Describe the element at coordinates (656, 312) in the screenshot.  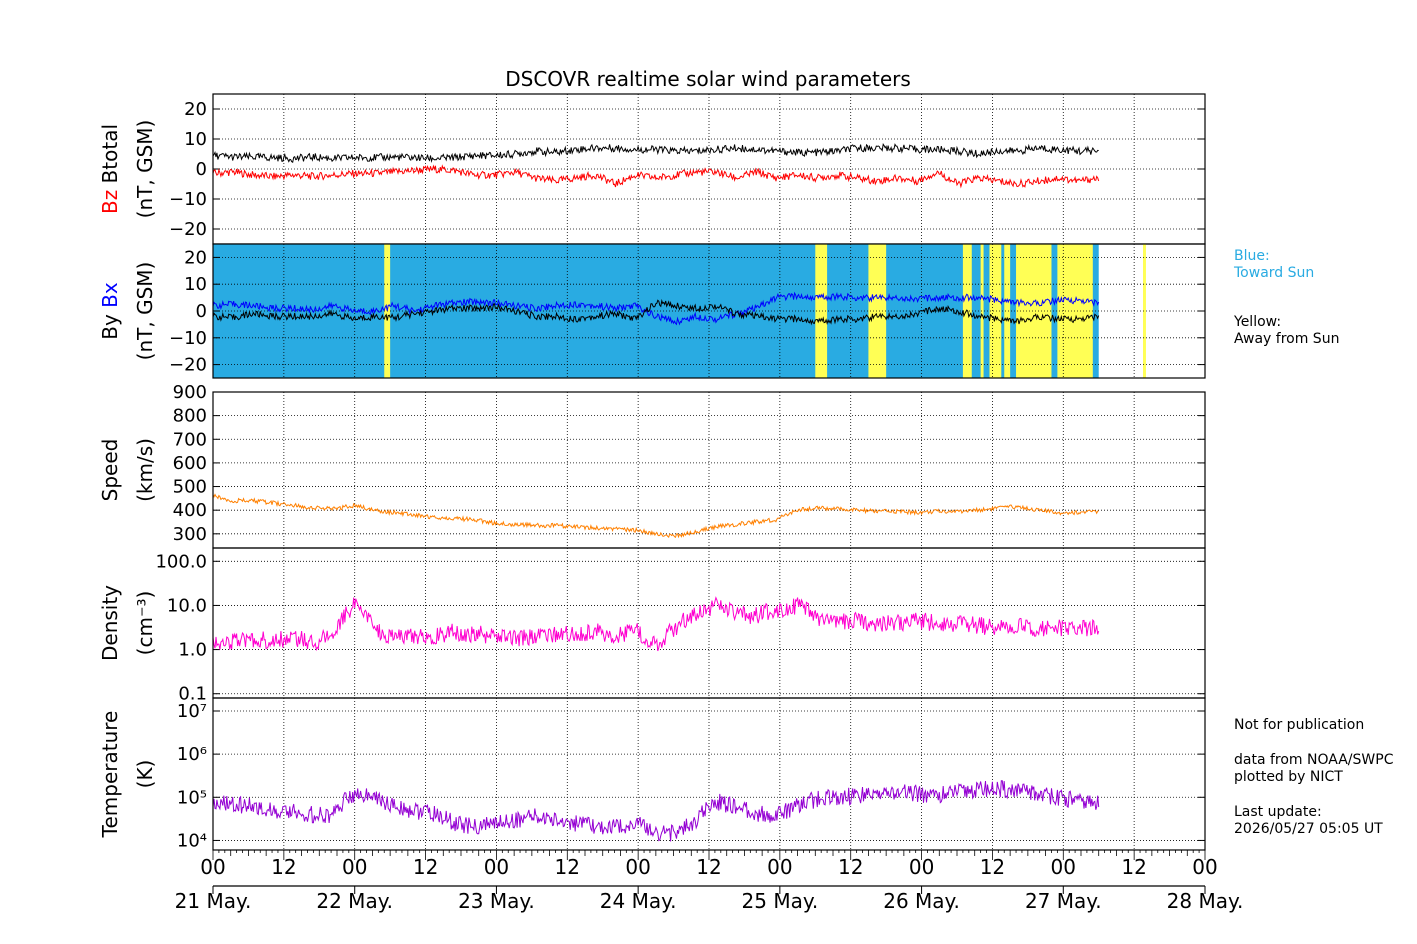
I see `series-line-by` at that location.